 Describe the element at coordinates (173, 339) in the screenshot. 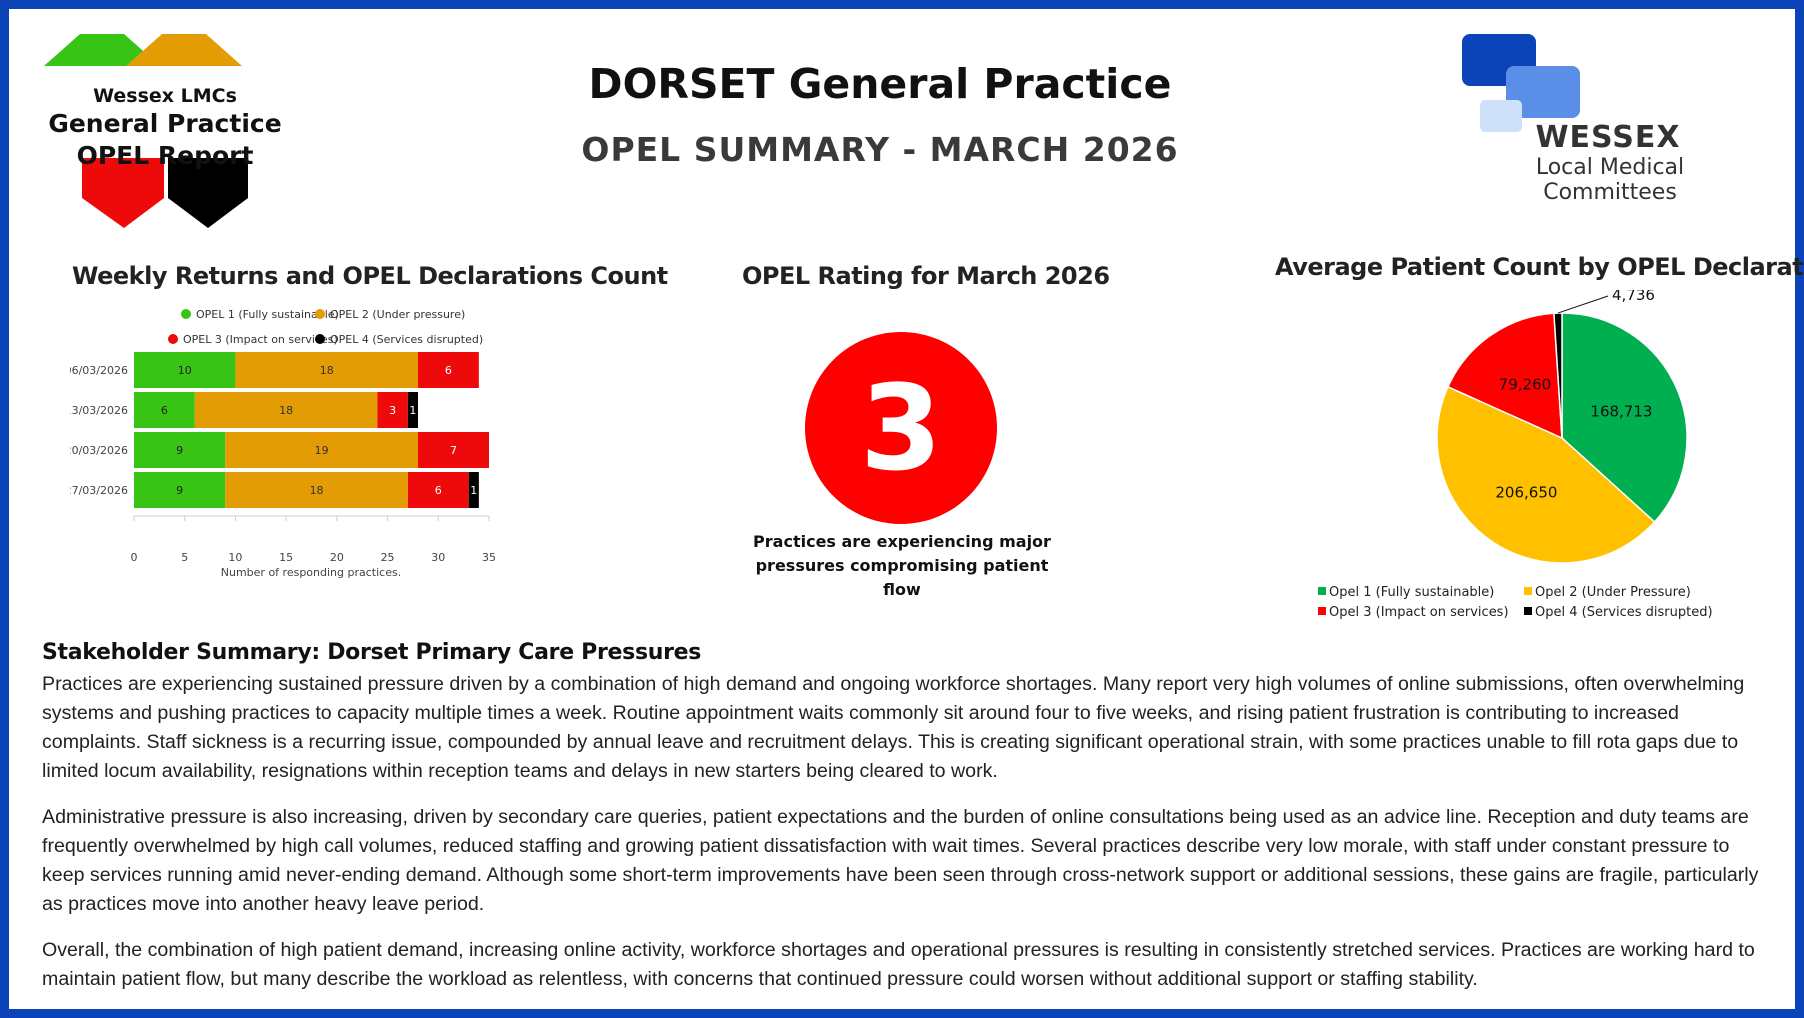

I see `legend-marker-opel-3-impact-on-services` at that location.